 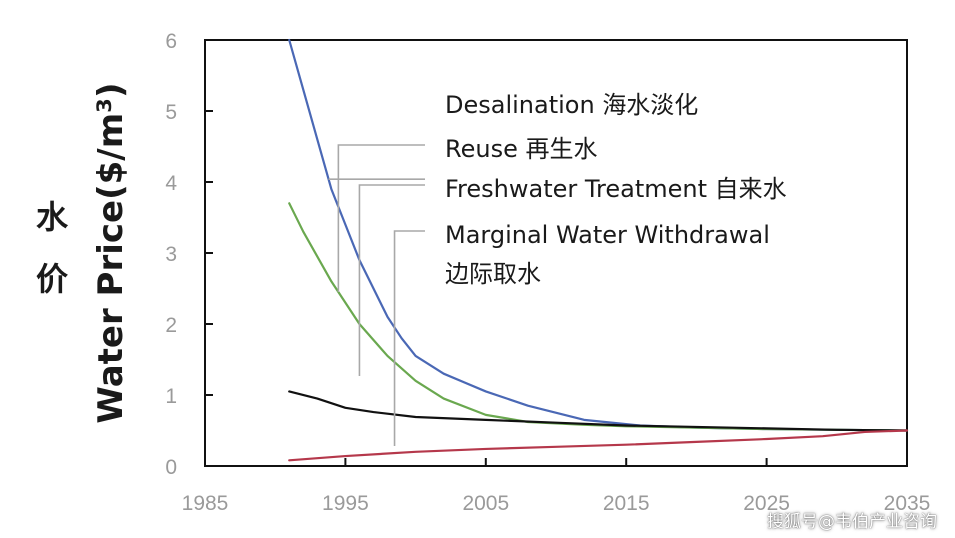 I want to click on y-tick-label: 6, so click(x=171, y=41).